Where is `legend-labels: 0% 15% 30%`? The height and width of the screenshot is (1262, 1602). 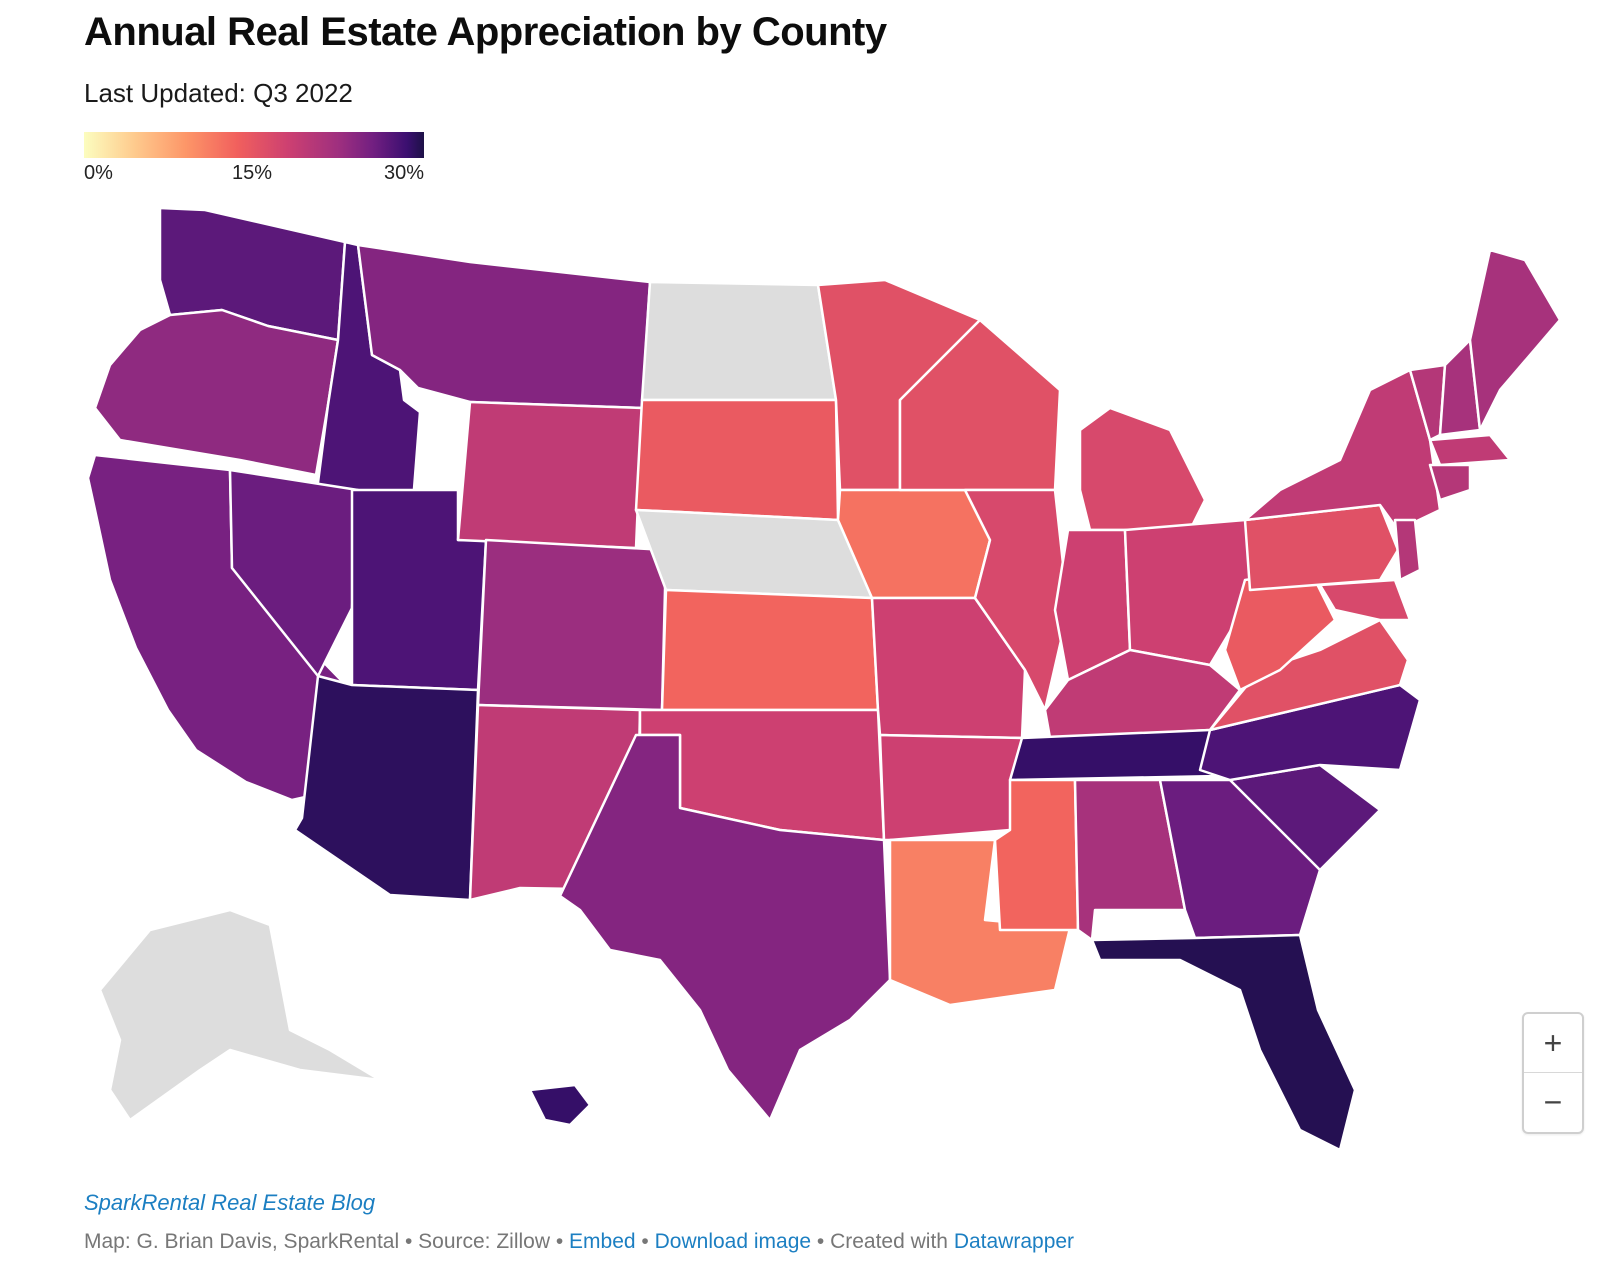
legend-labels: 0% 15% 30% is located at coordinates (254, 172).